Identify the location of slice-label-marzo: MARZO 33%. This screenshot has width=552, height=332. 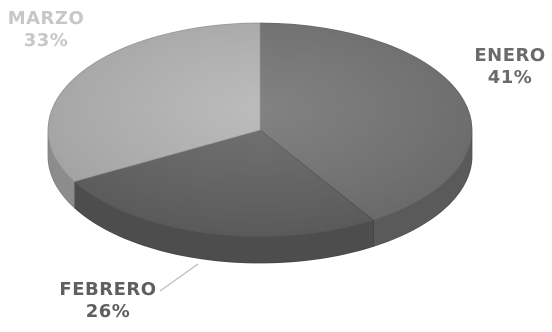
(46, 29).